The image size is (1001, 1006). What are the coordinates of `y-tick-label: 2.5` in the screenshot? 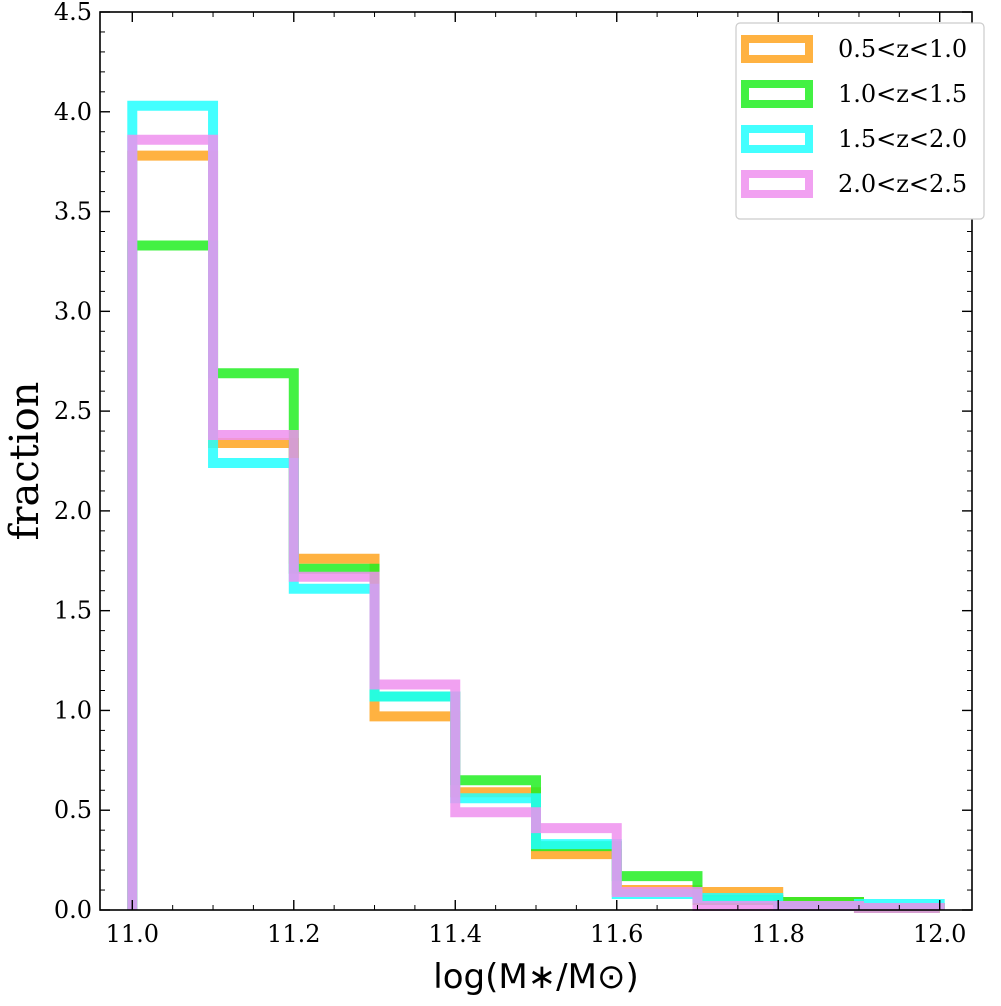 It's located at (73, 411).